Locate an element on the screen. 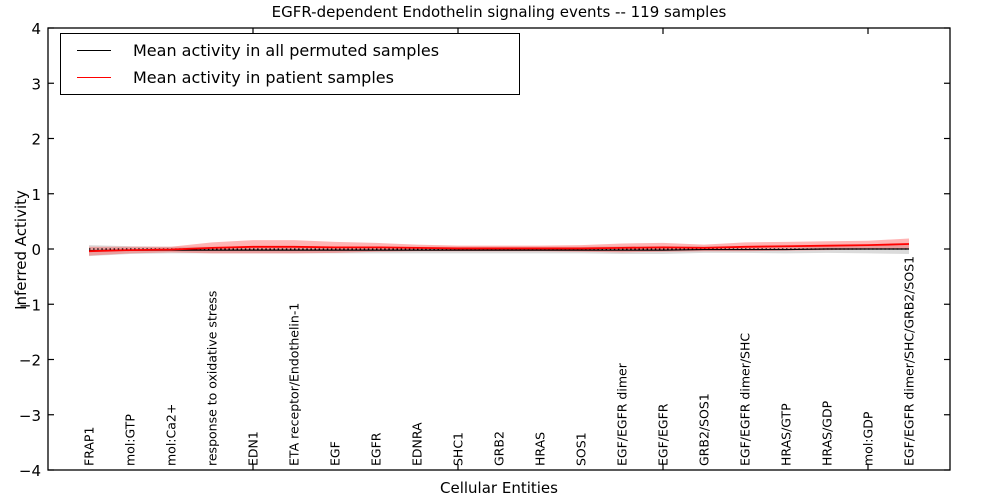  x-category-label: HRAS/GDP is located at coordinates (827, 433).